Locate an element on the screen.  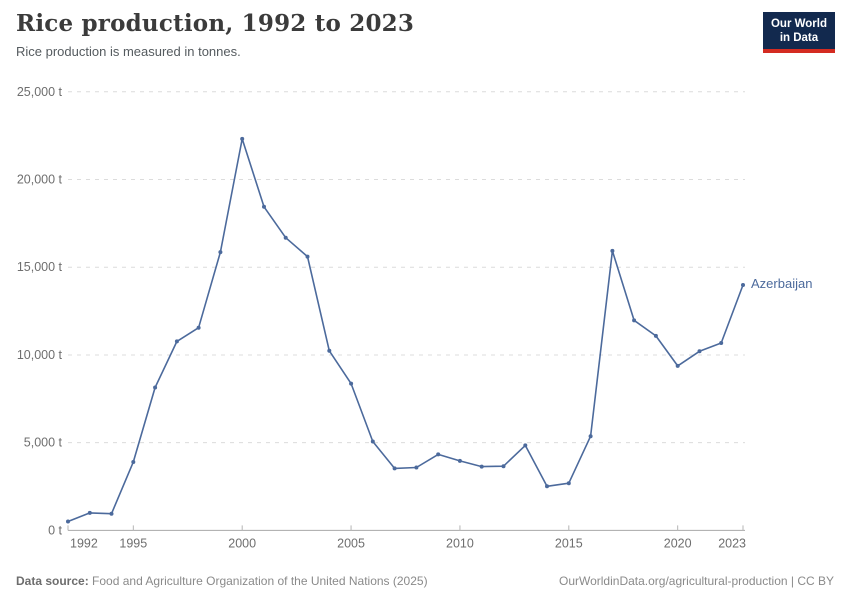
owid-logo: Our World in Data is located at coordinates (798, 32).